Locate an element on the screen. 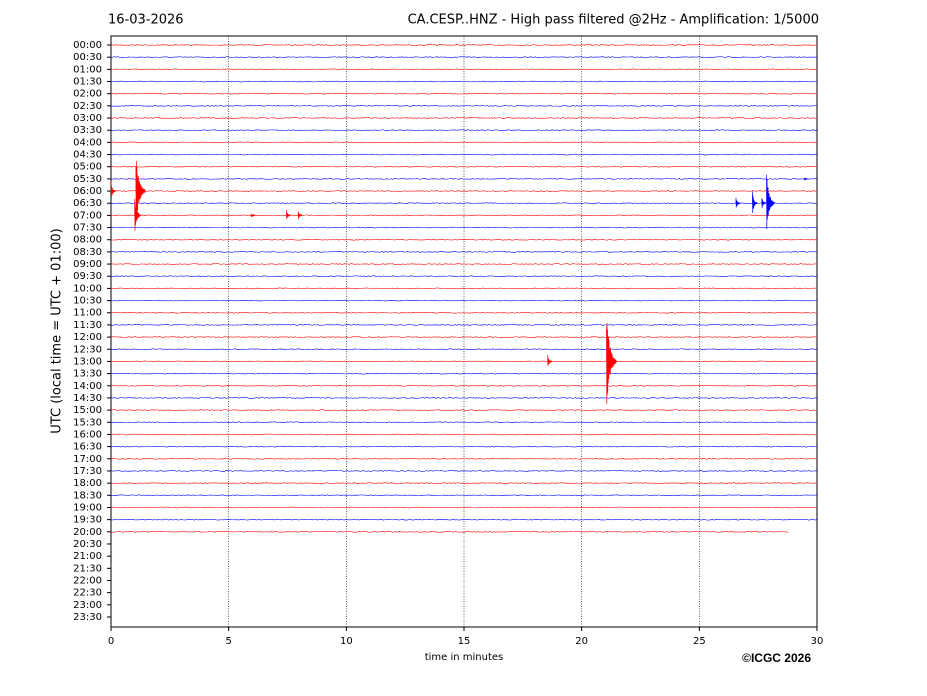  y-tick-label: 12:00 is located at coordinates (87, 337).